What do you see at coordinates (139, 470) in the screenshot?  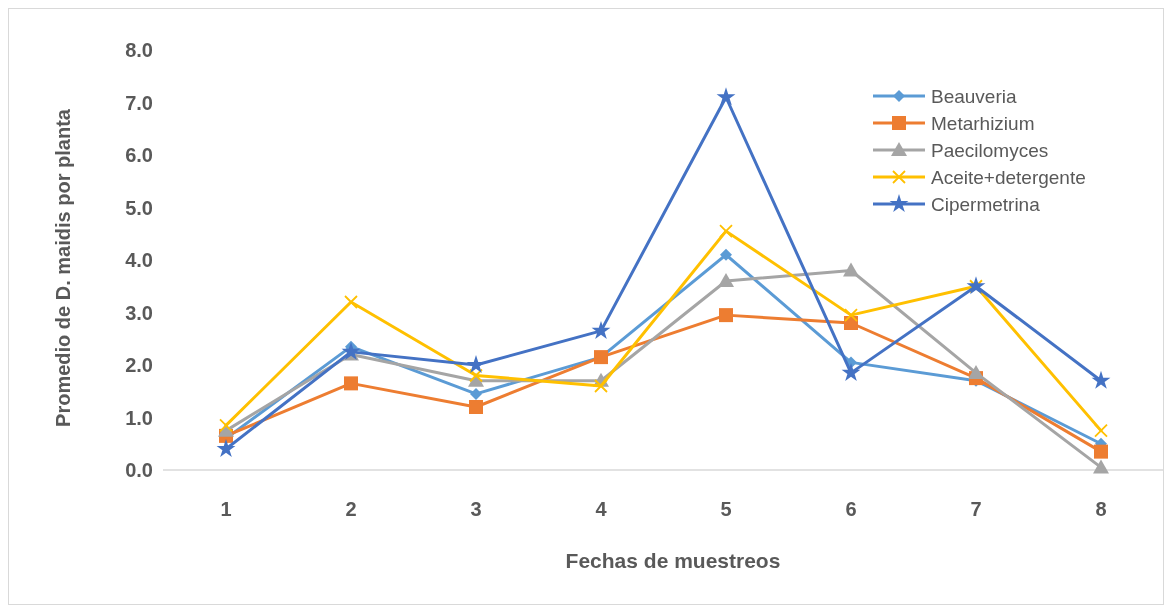 I see `y-tick-label: 0.0` at bounding box center [139, 470].